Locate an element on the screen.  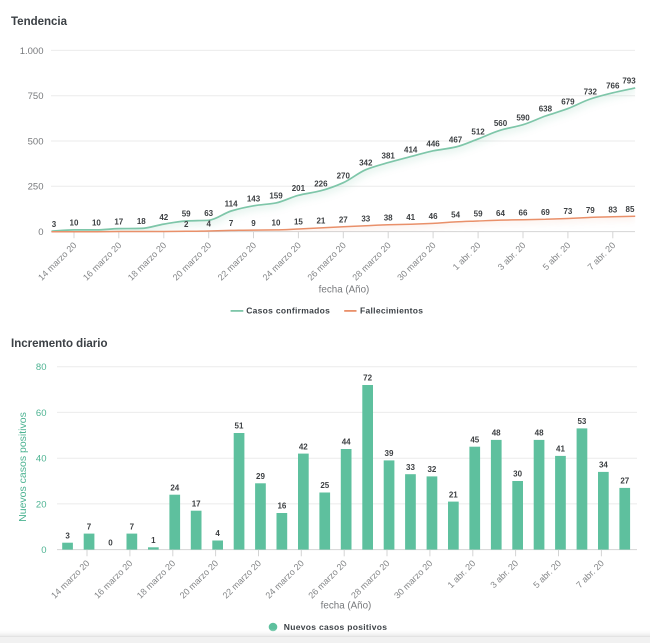
svg-text: 45 is located at coordinates (474, 439).